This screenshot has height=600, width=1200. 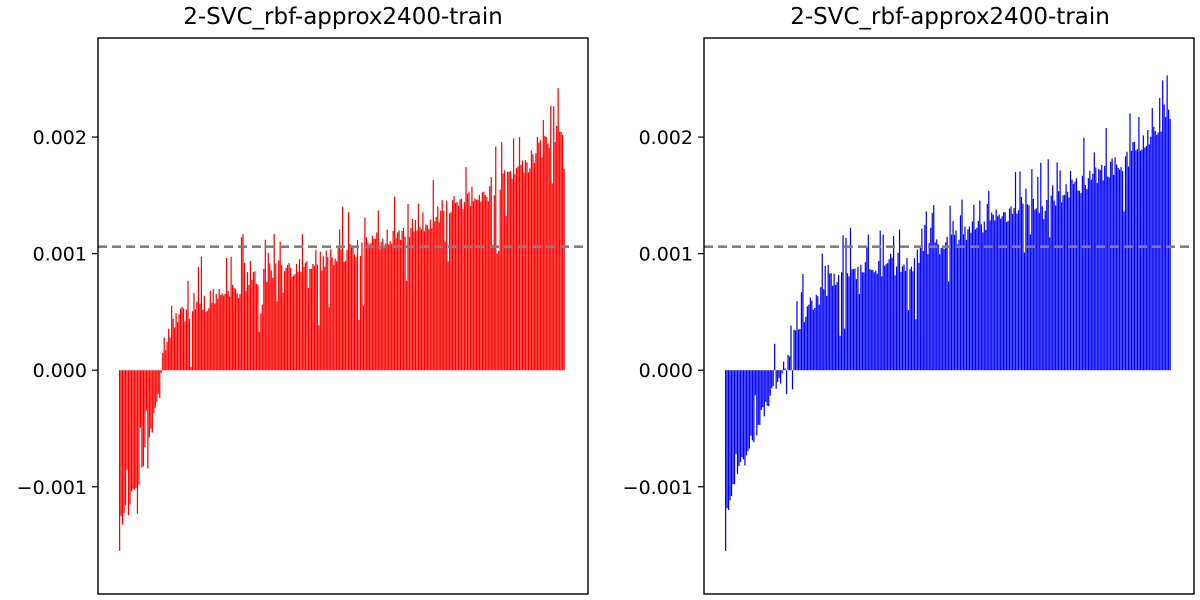 I want to click on y-tick-label: 0.001, so click(x=666, y=255).